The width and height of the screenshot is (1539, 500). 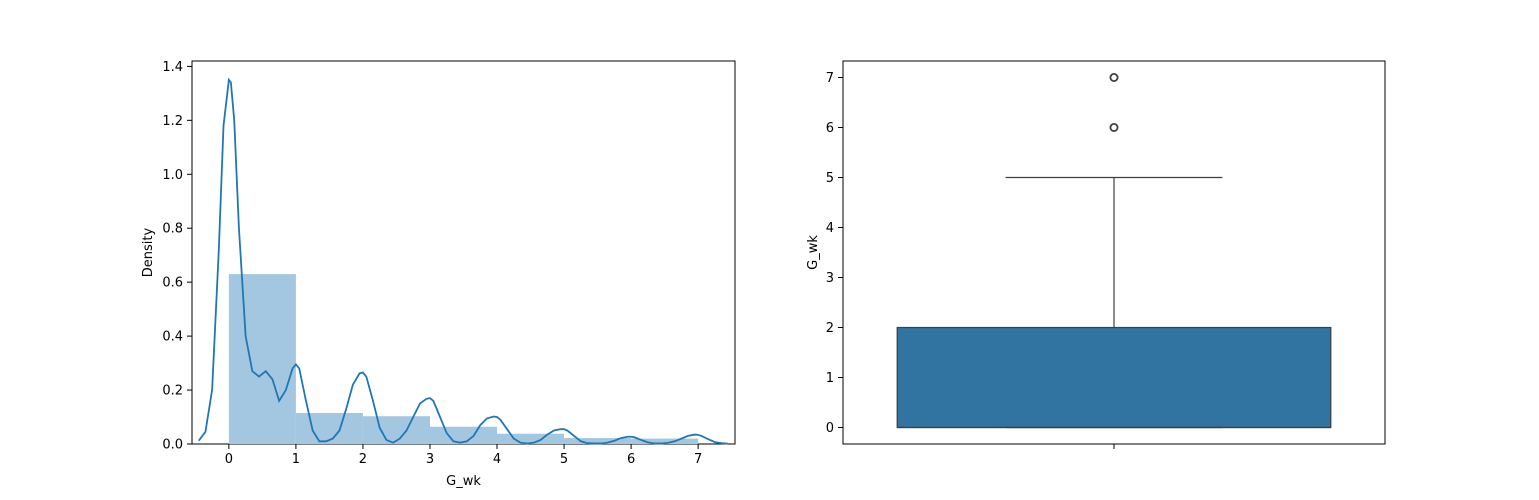 What do you see at coordinates (172, 229) in the screenshot?
I see `y-tick-label: 0.8` at bounding box center [172, 229].